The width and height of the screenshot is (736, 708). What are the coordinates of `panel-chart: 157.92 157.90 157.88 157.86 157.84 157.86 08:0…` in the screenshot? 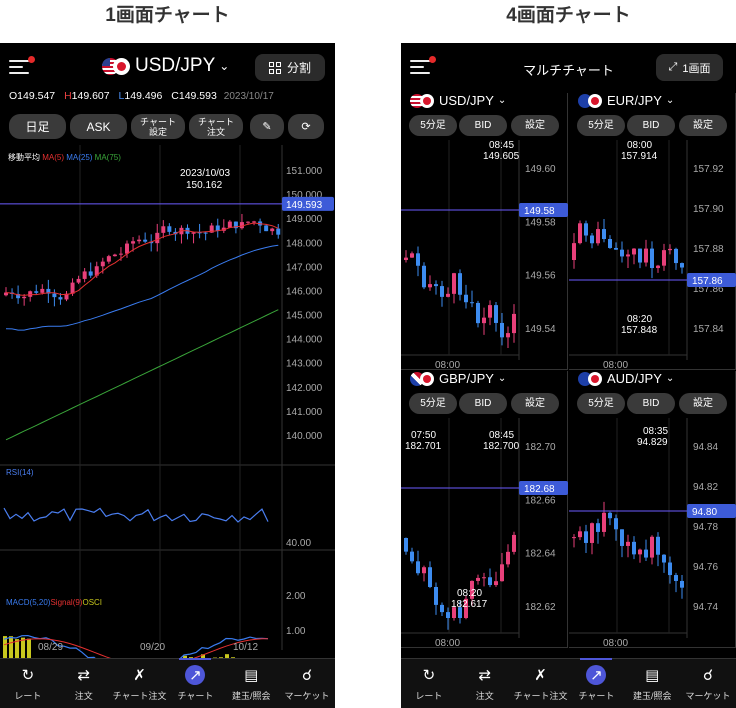 It's located at (652, 255).